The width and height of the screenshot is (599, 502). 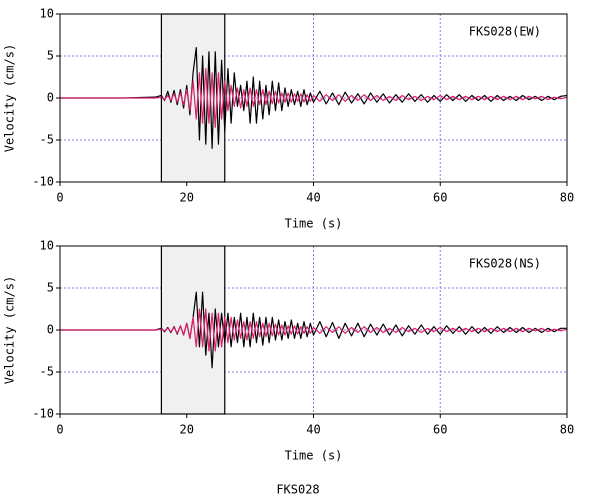 What do you see at coordinates (505, 264) in the screenshot?
I see `annotation: FKS028(NS)` at bounding box center [505, 264].